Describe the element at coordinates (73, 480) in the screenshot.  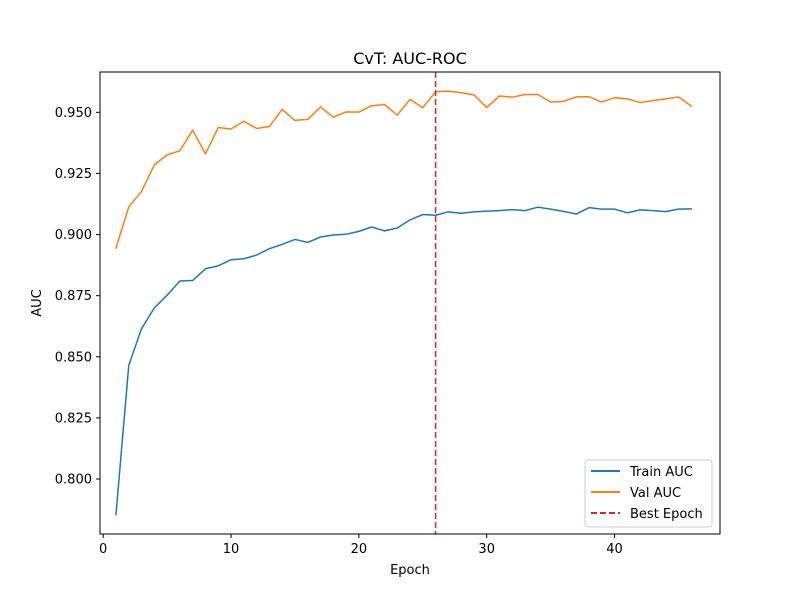
I see `y-tick-label: 0.800` at that location.